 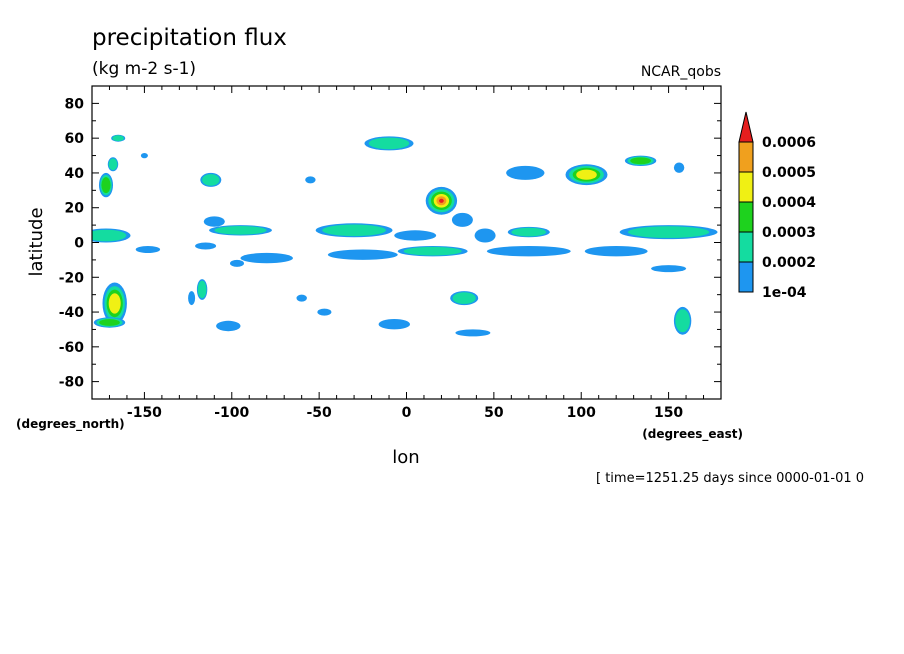 What do you see at coordinates (75, 174) in the screenshot?
I see `y-tick-label: 40` at bounding box center [75, 174].